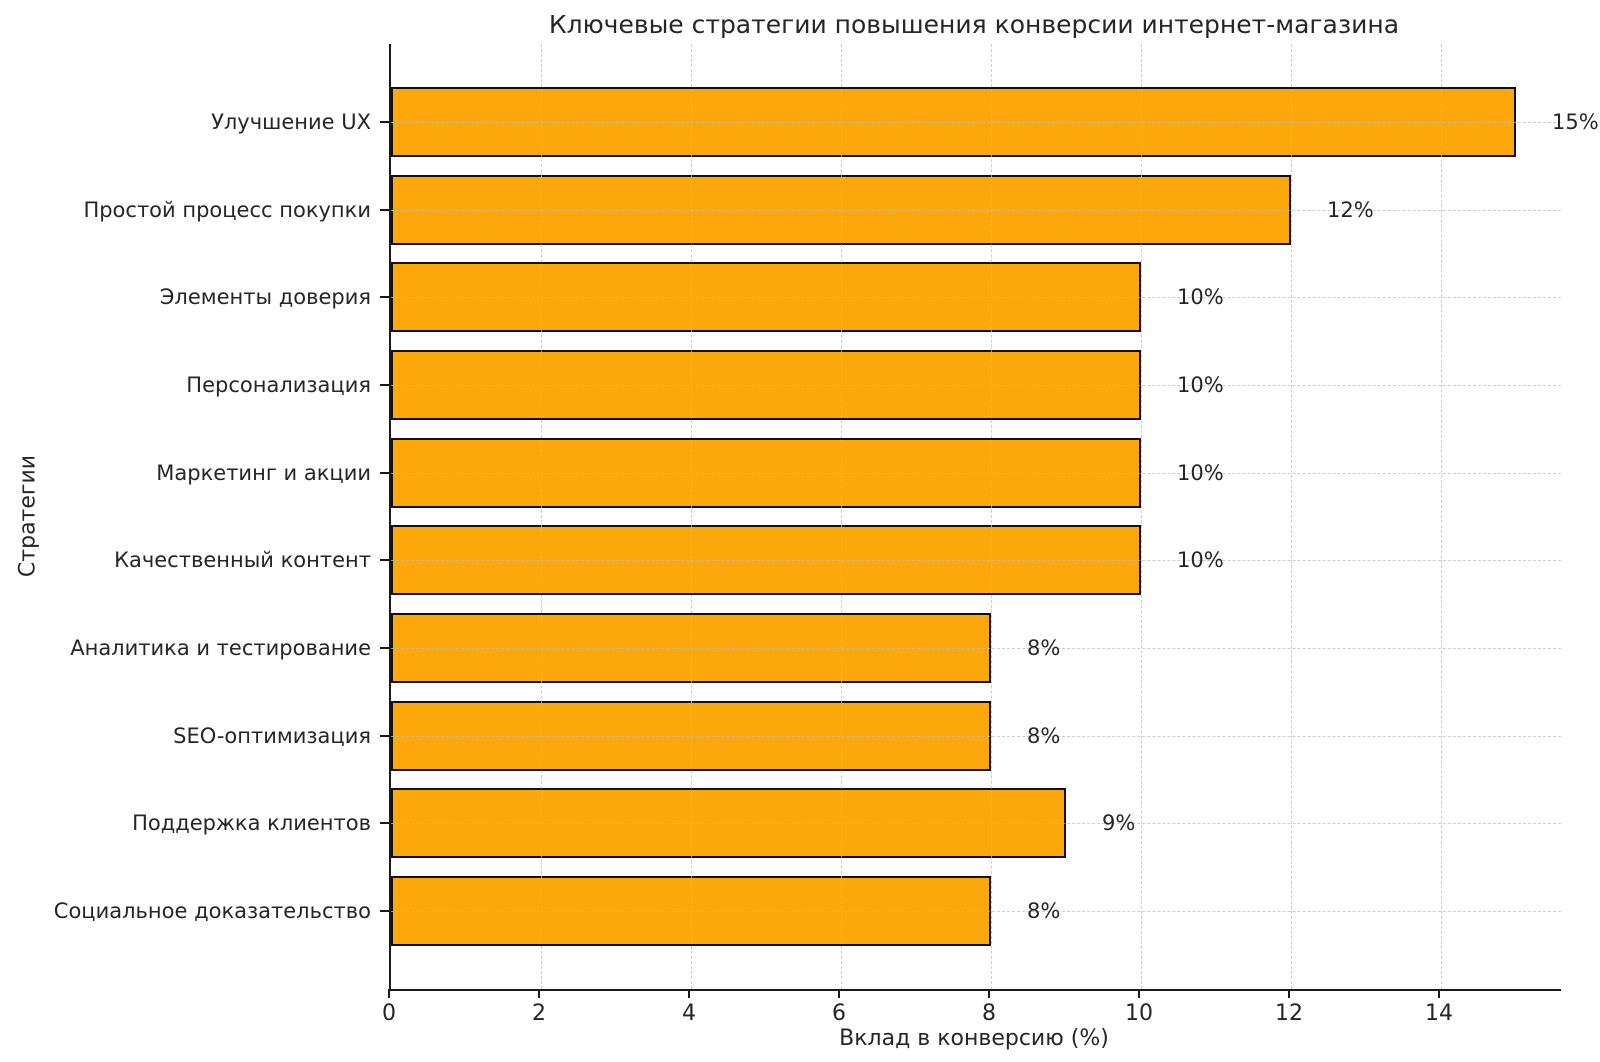 This screenshot has height=1062, width=1600. I want to click on bar-value-label: 12%, so click(1350, 209).